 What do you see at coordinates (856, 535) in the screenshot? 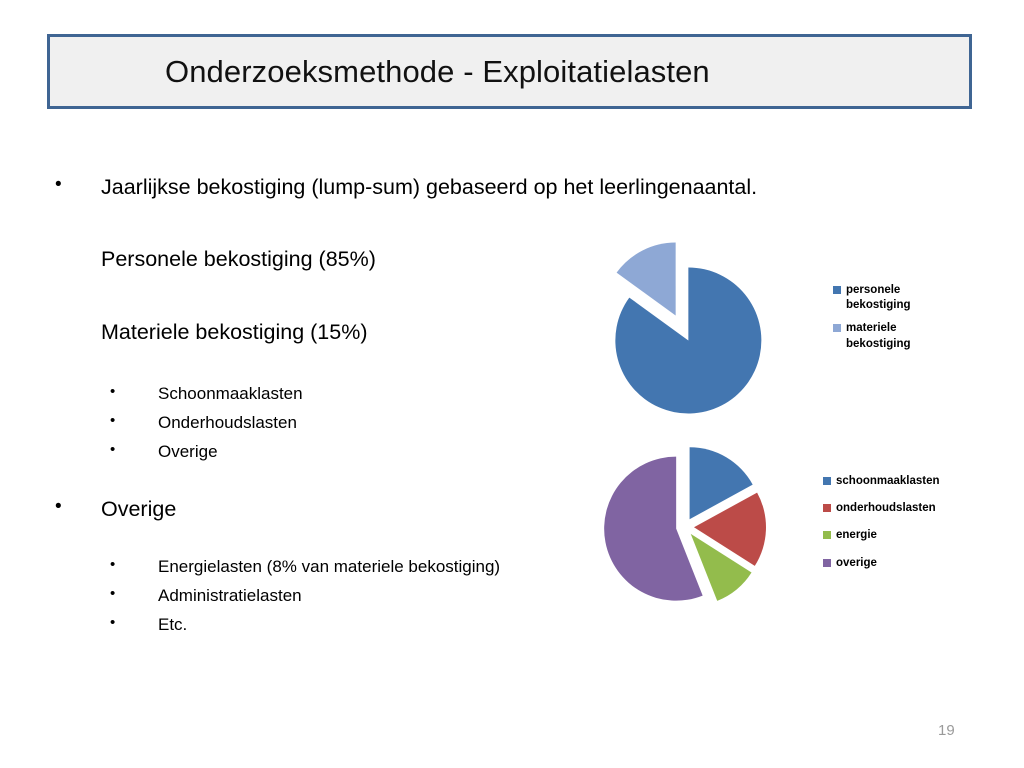
I see `legend-label: energie` at bounding box center [856, 535].